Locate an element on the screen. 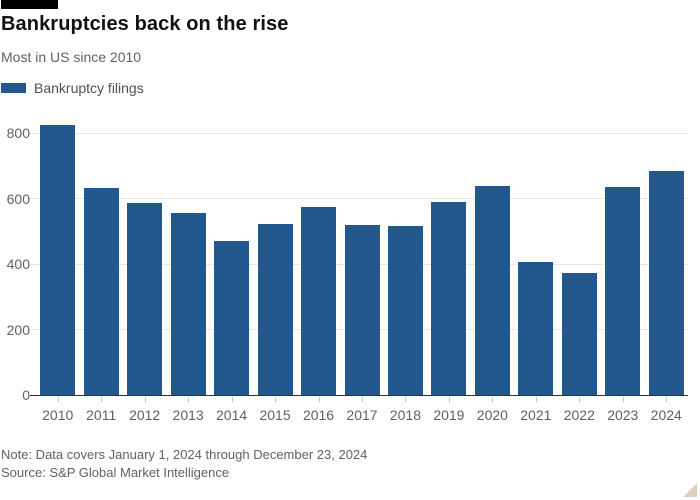  x-tick-label-2024: 2024 is located at coordinates (666, 415).